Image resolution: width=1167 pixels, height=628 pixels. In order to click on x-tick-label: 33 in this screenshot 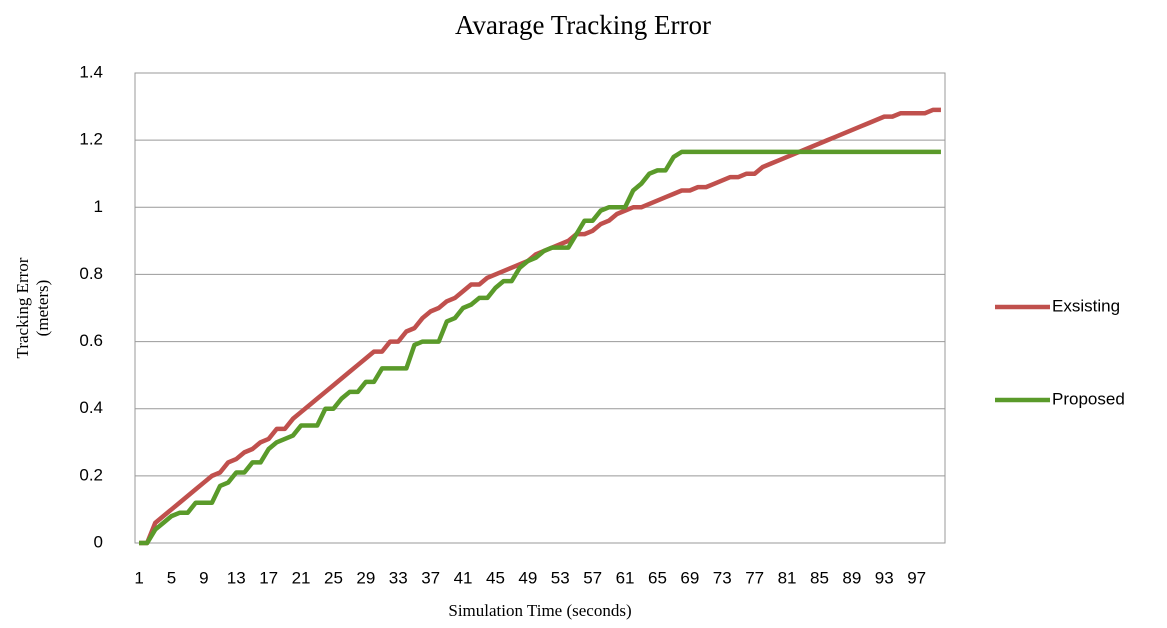, I will do `click(398, 577)`.